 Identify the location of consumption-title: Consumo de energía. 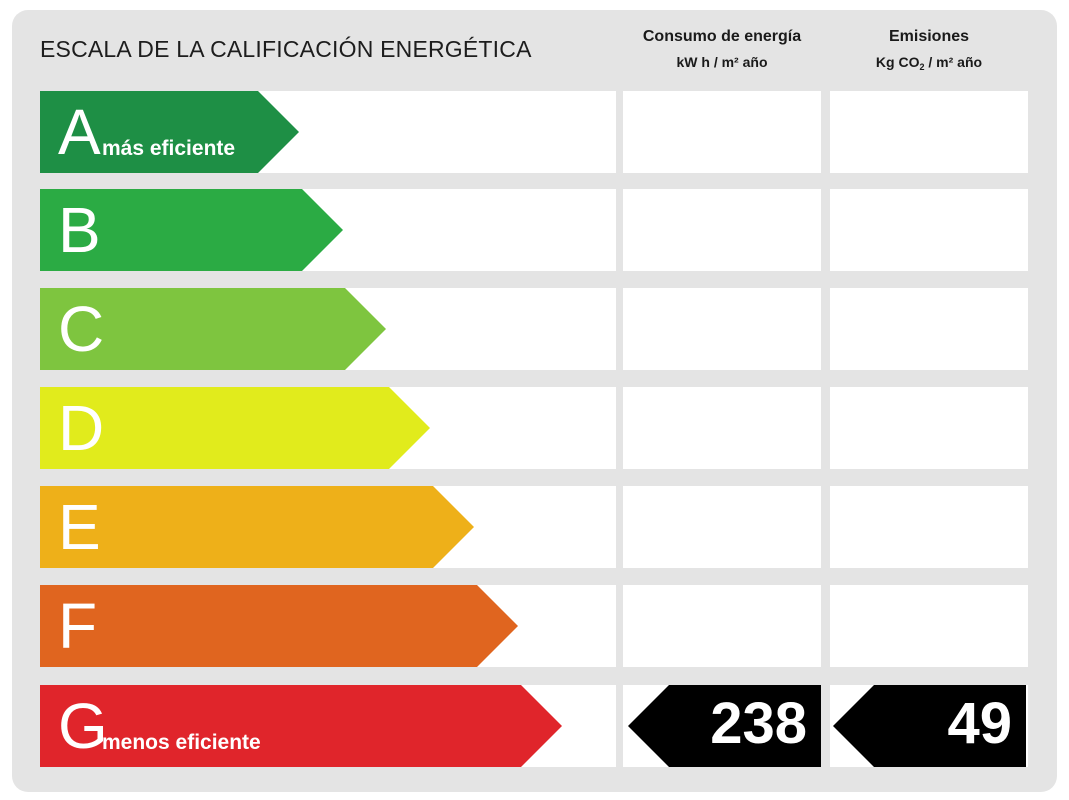
(722, 36).